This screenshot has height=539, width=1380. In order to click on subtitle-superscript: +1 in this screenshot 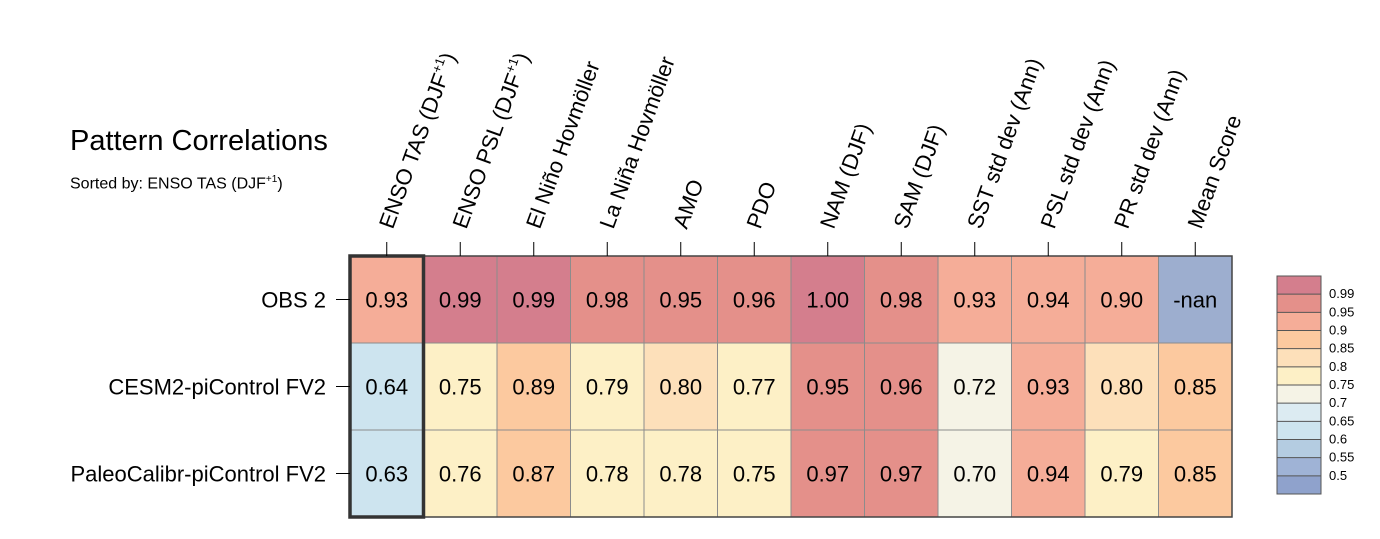, I will do `click(271, 179)`.